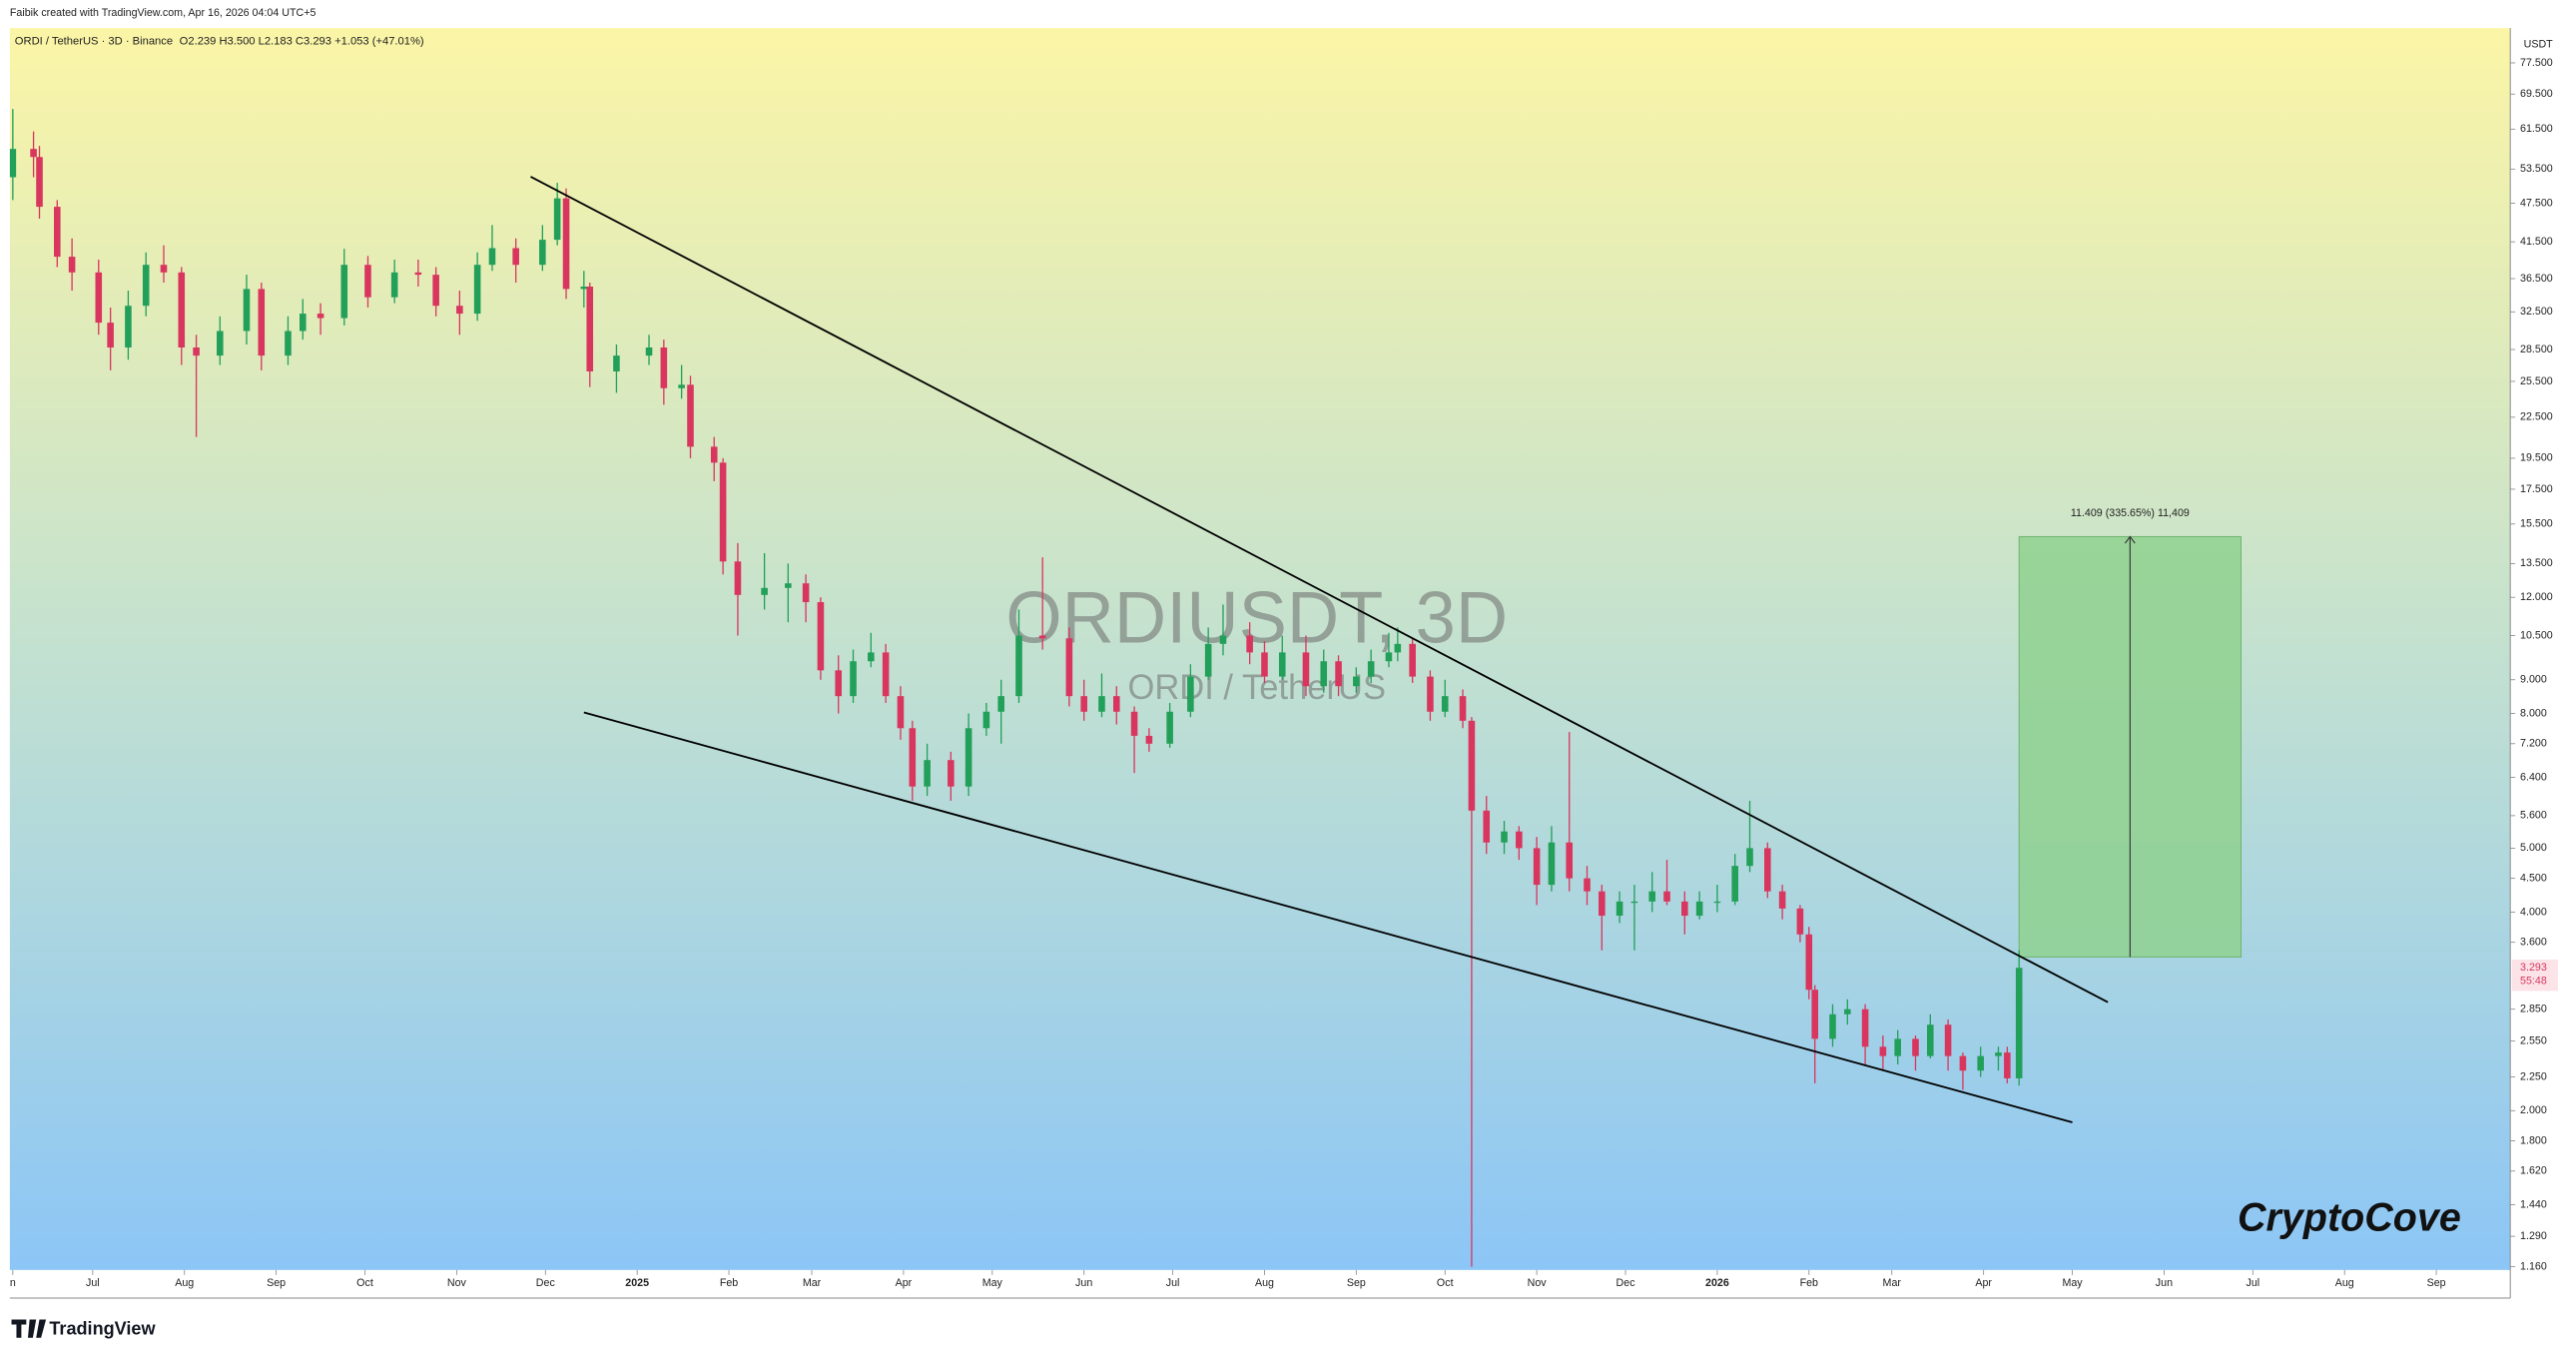 Image resolution: width=2576 pixels, height=1351 pixels. What do you see at coordinates (2533, 981) in the screenshot?
I see `countdown: 55:48` at bounding box center [2533, 981].